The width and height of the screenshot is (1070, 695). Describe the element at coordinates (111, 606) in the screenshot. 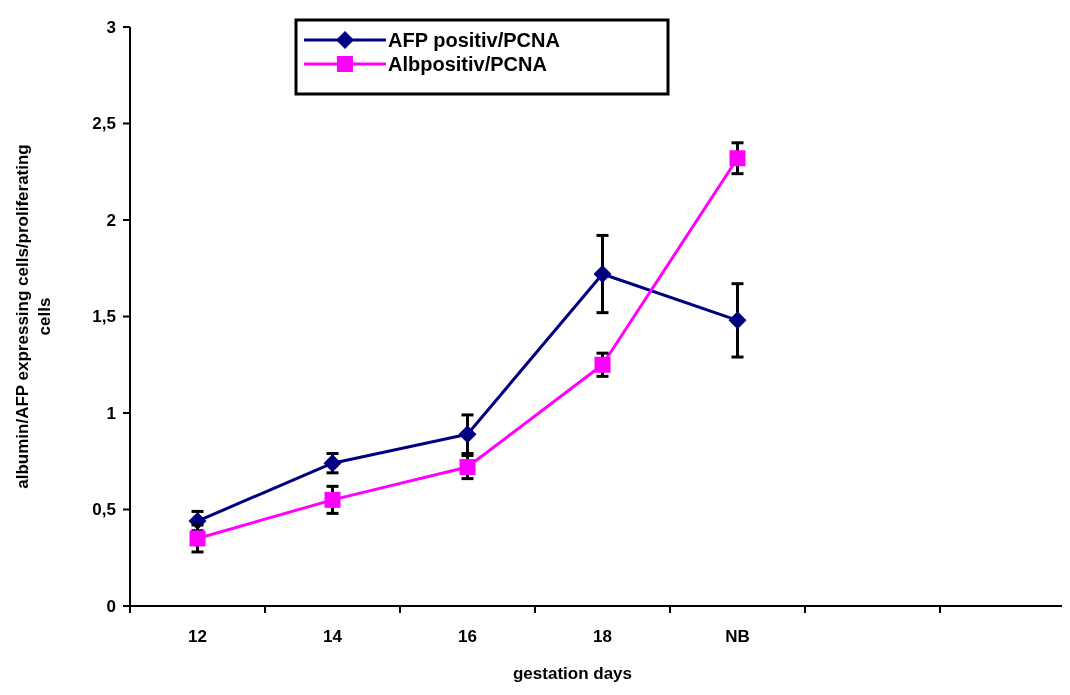

I see `y-tick-label: 0` at that location.